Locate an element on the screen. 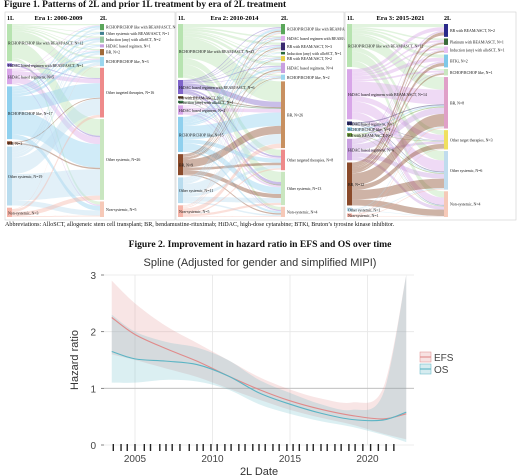  left-node-label: HiDAC based regimen with BEAM/ASCT, N=6 is located at coordinates (216, 88).